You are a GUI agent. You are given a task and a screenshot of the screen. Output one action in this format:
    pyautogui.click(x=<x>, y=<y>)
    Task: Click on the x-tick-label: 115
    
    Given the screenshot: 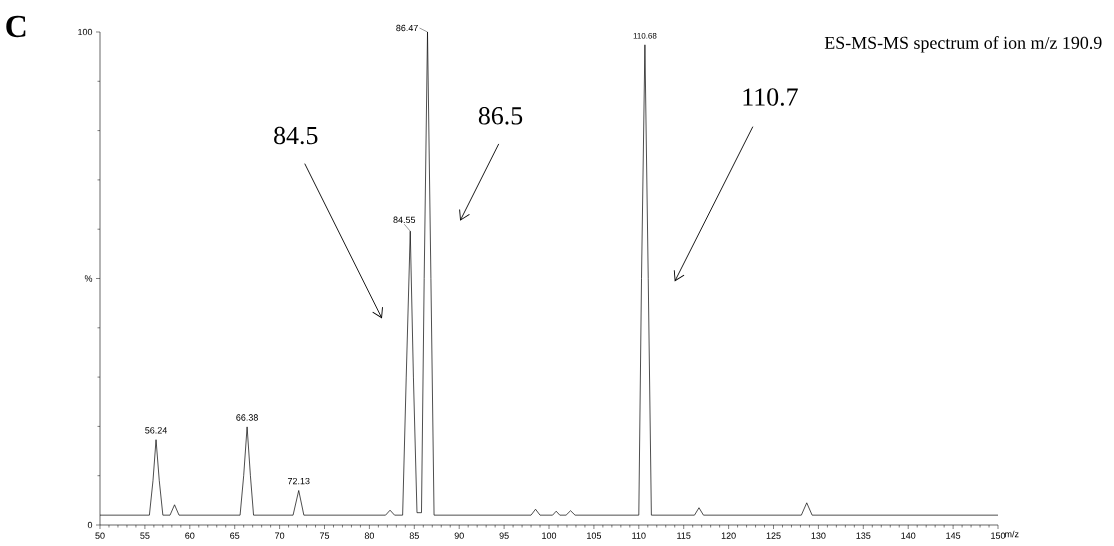 What is the action you would take?
    pyautogui.click(x=684, y=535)
    